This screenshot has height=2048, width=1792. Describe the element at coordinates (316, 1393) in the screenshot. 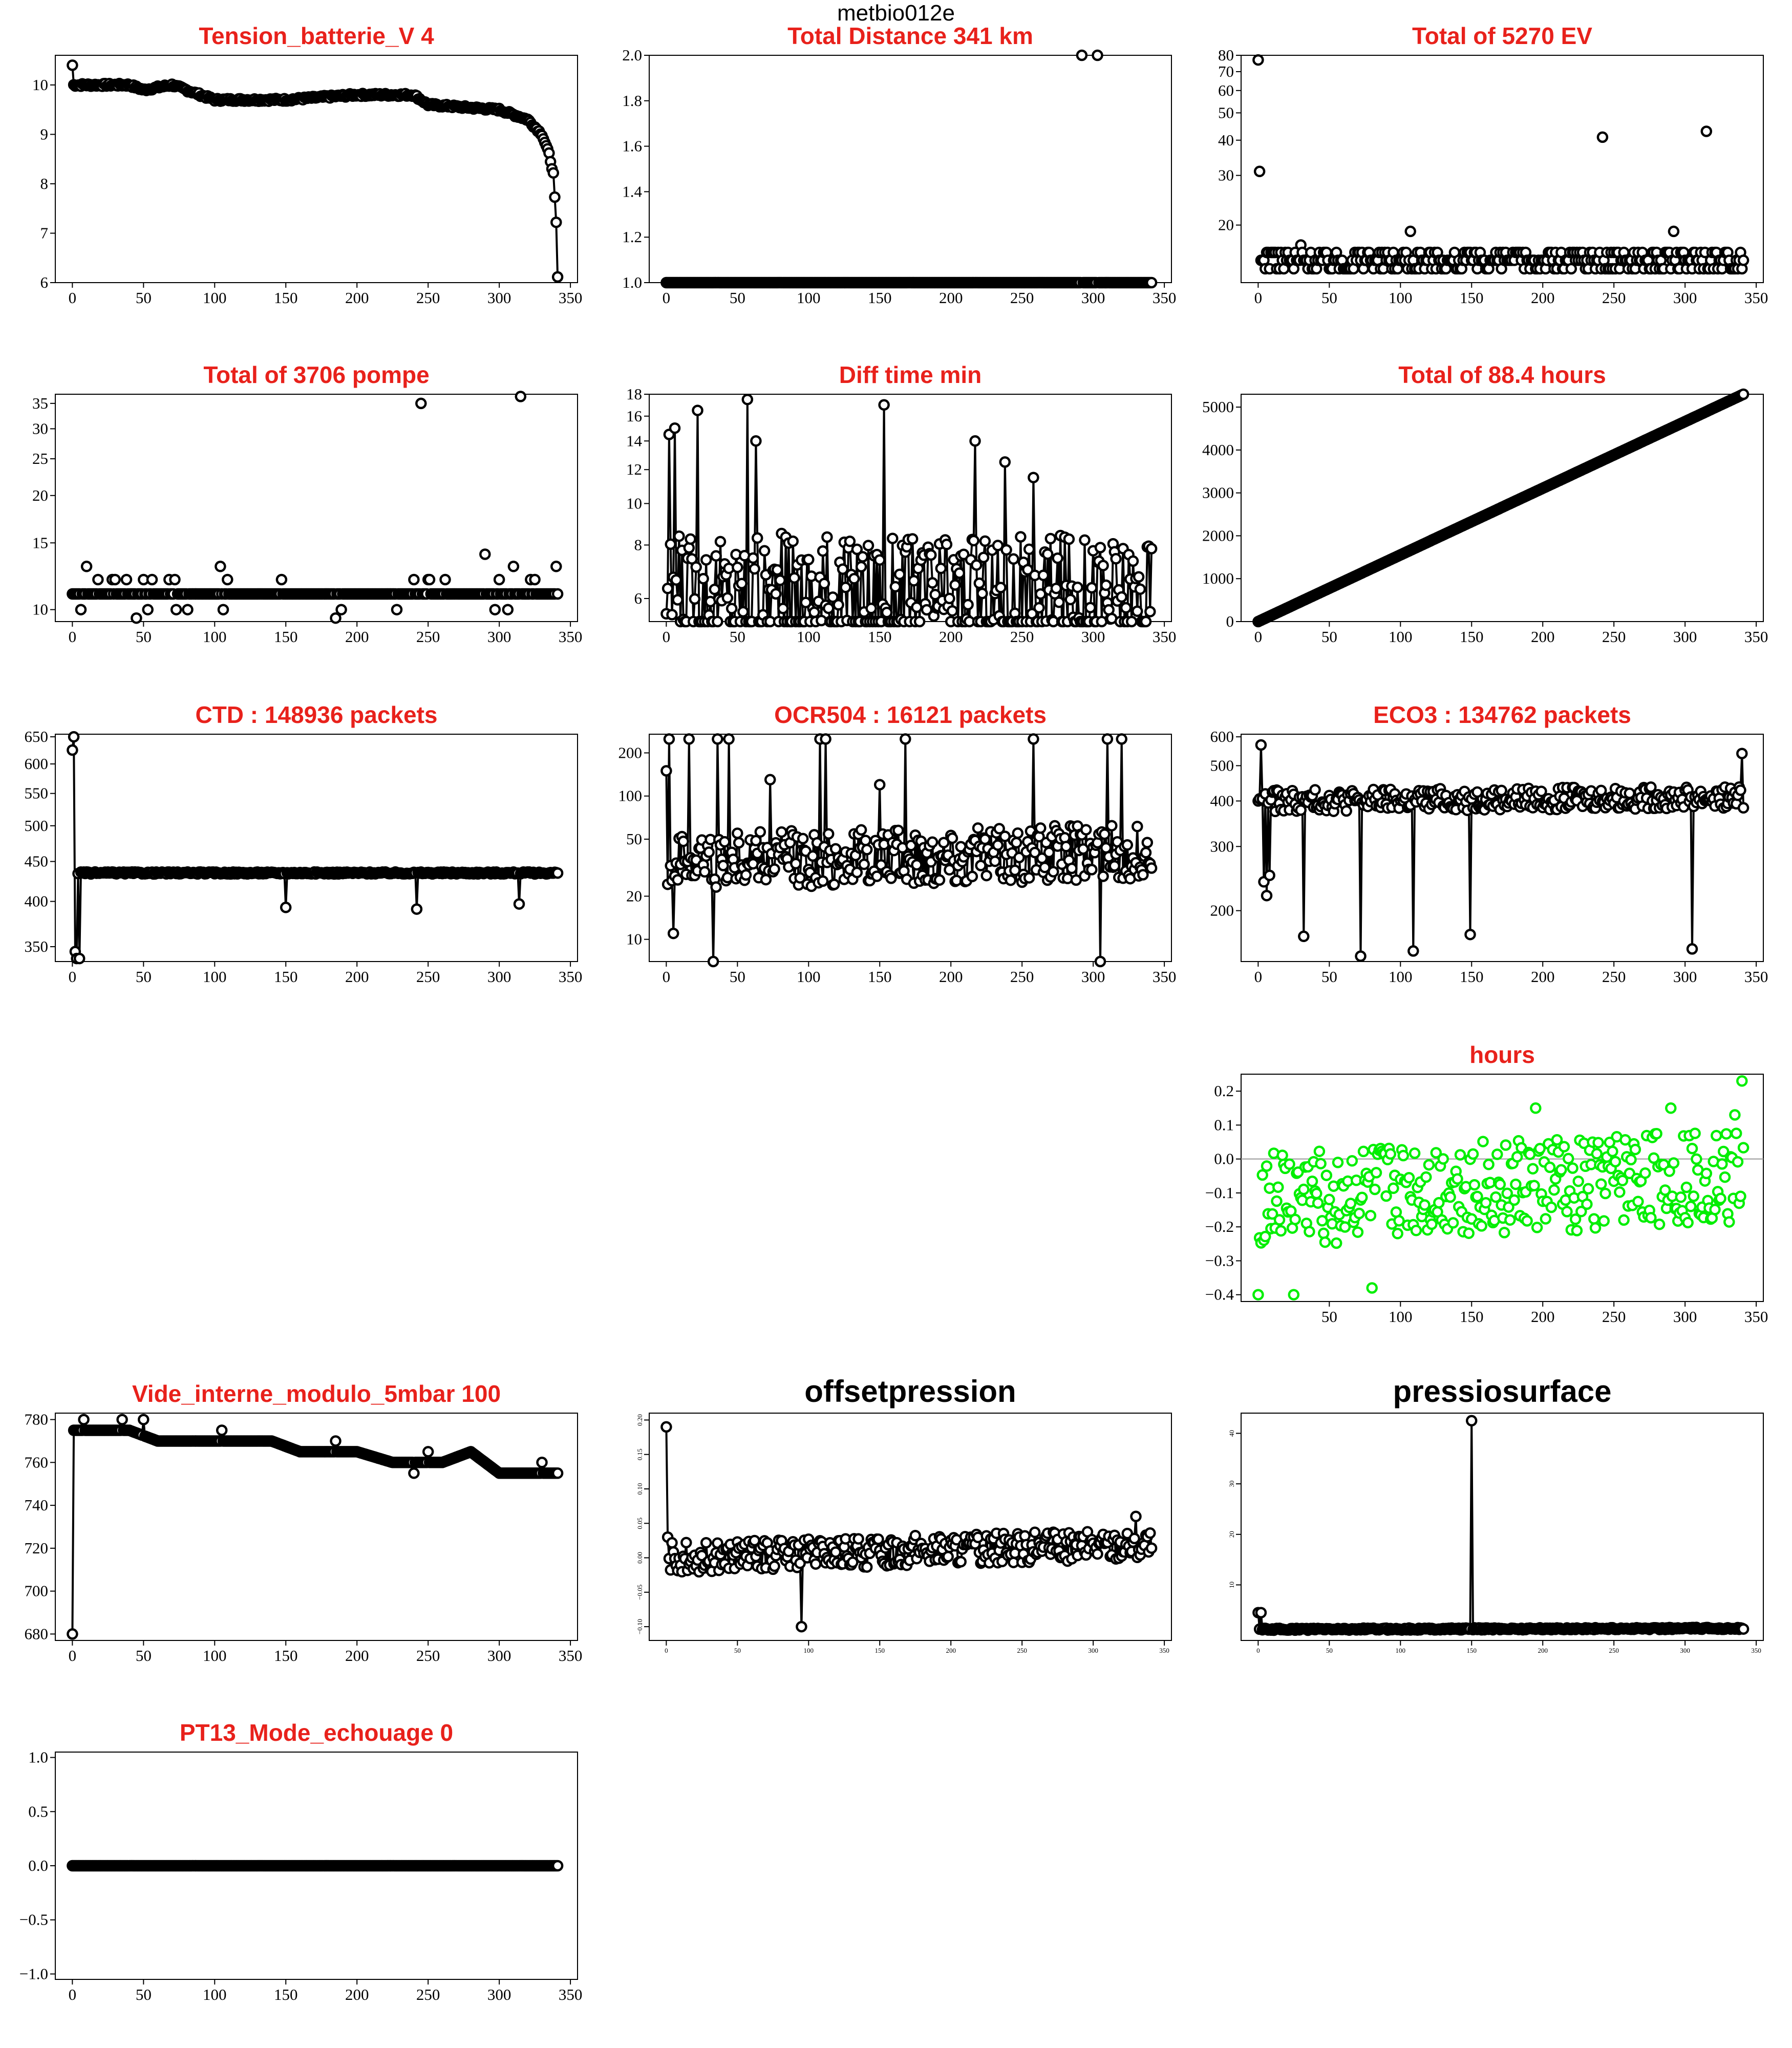

I see `chart-title-vide: Vide_interne_modulo_5mbar 100` at that location.